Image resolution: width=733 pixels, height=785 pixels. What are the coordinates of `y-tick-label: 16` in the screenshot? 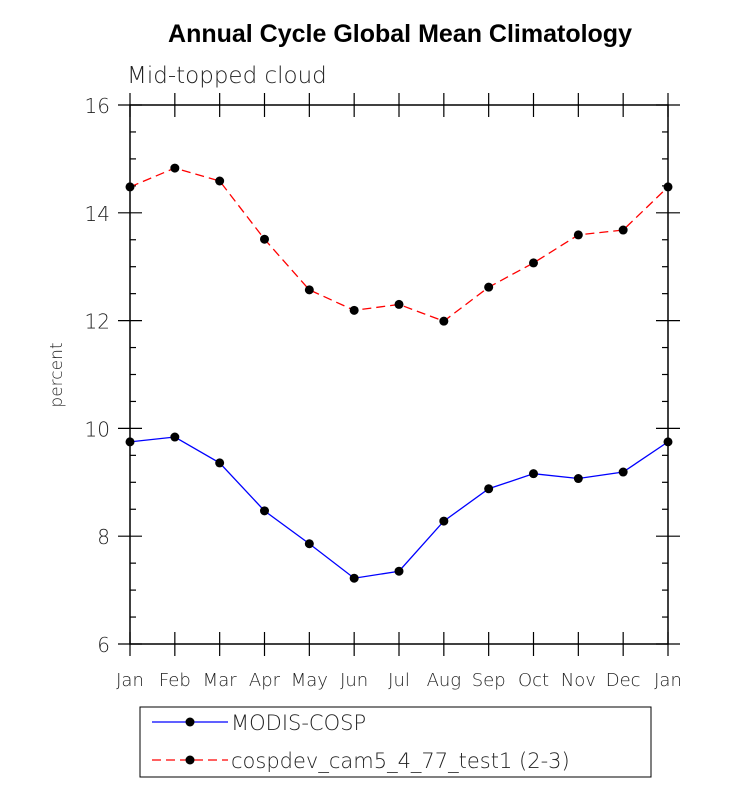 It's located at (97, 106).